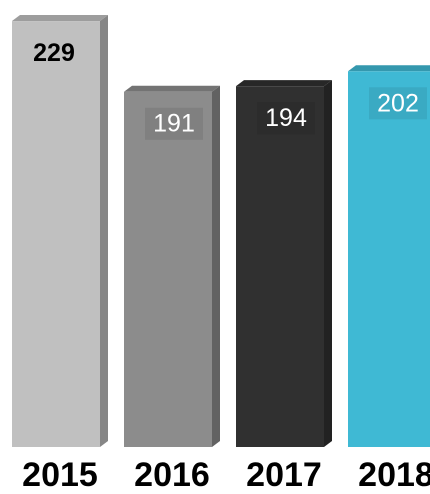  I want to click on data-label-2015: 229, so click(54, 53).